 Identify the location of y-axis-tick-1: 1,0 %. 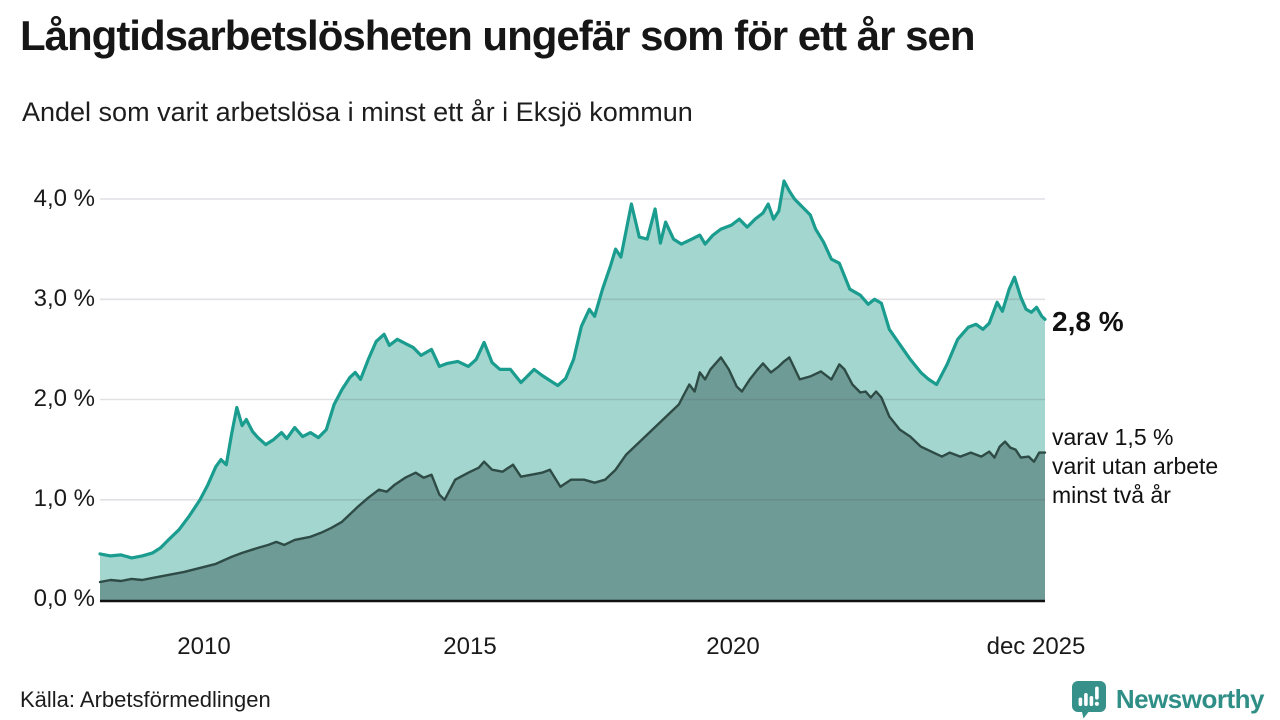
(64, 498).